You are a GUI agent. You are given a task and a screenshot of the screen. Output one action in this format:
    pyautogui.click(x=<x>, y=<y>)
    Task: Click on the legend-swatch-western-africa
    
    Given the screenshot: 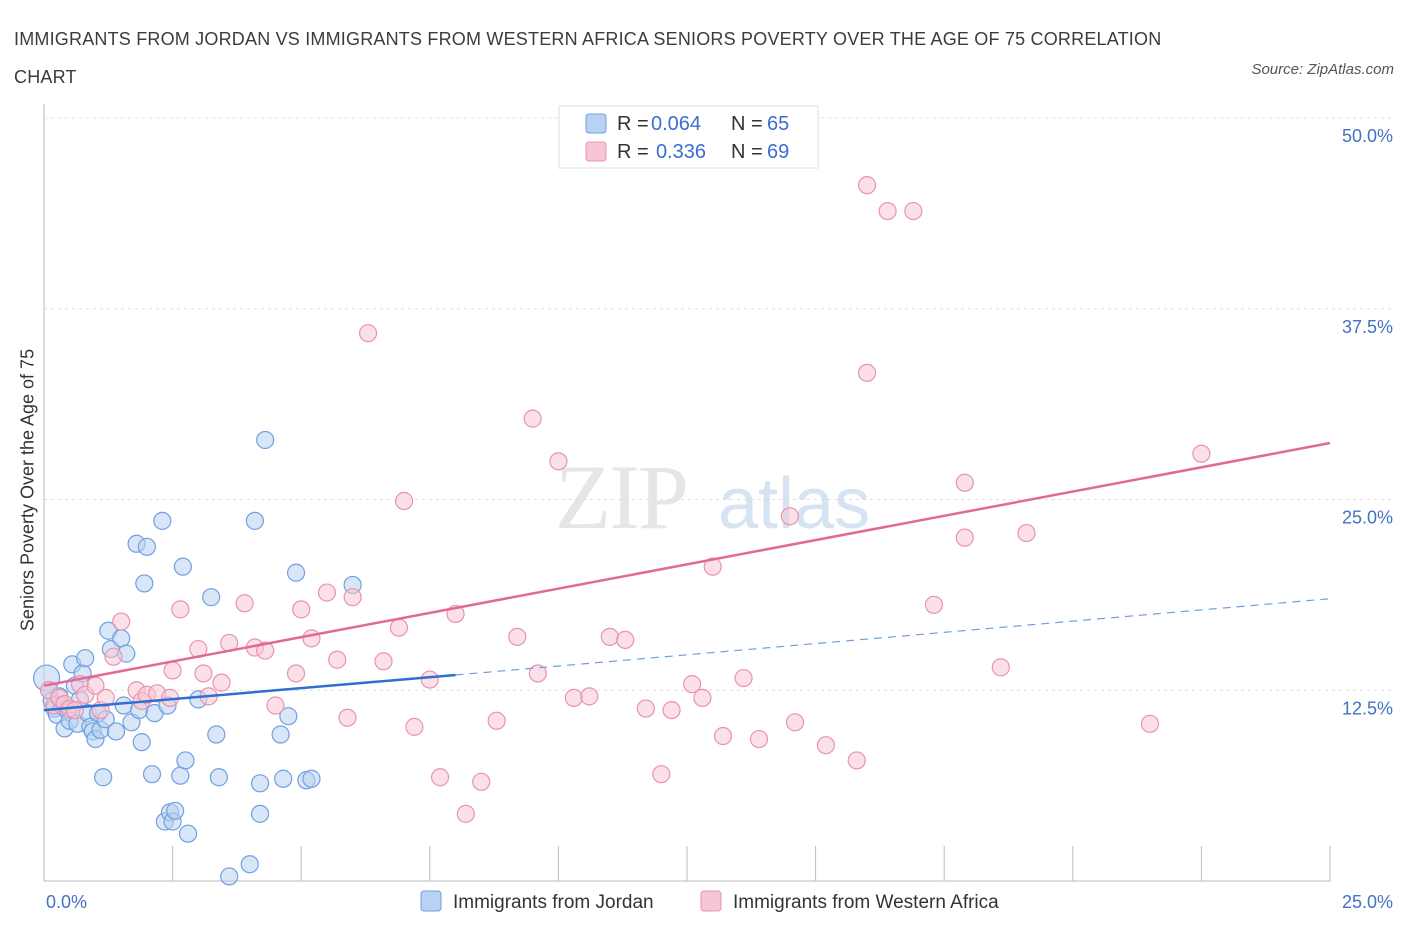 What is the action you would take?
    pyautogui.click(x=596, y=151)
    